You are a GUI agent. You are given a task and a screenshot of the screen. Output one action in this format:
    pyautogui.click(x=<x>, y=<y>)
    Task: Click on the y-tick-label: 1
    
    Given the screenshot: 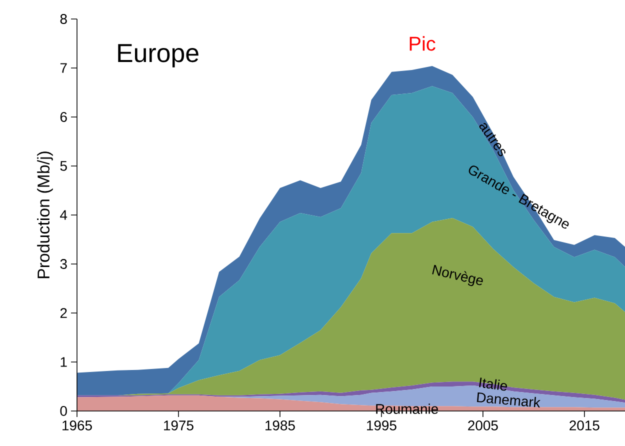 What is the action you would take?
    pyautogui.click(x=63, y=362)
    